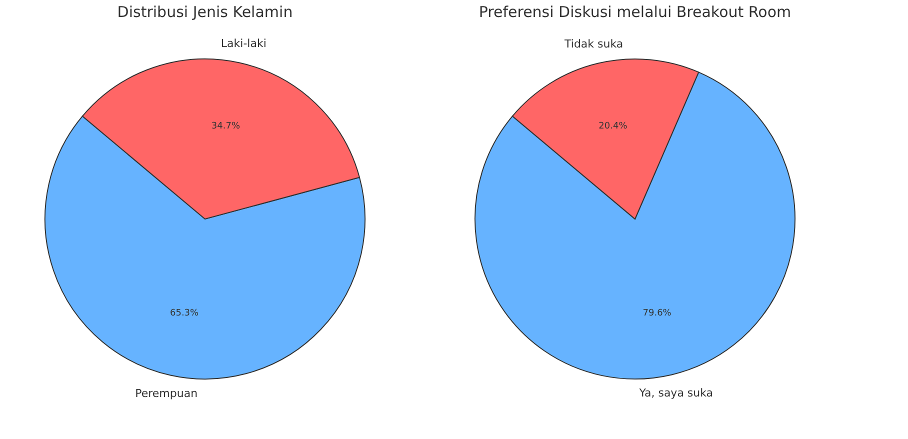  What do you see at coordinates (635, 12) in the screenshot?
I see `chart-title: Preferensi Diskusi melalui Breakout Room` at bounding box center [635, 12].